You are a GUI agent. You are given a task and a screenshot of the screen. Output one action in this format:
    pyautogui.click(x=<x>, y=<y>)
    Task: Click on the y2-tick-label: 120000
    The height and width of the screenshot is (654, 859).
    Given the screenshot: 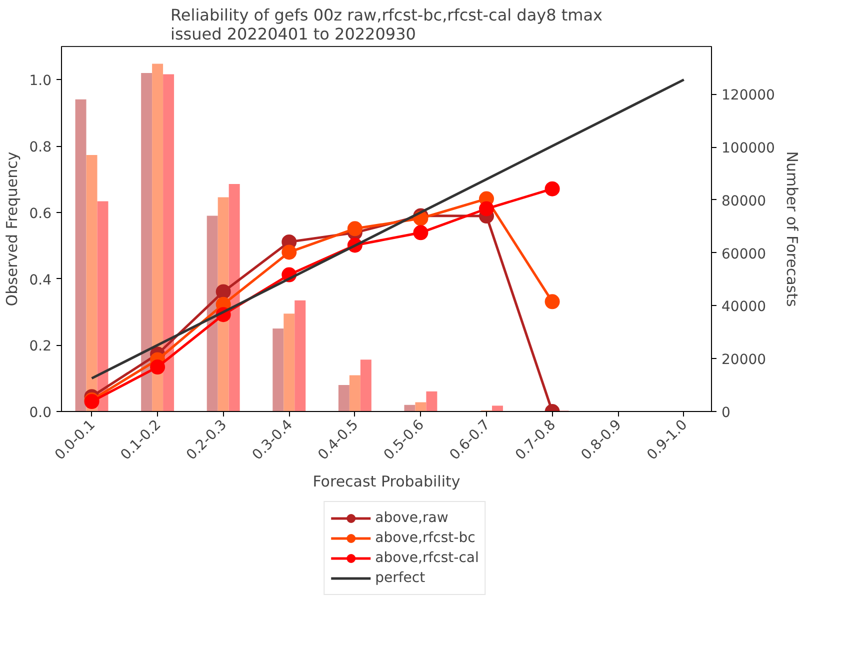 What is the action you would take?
    pyautogui.click(x=748, y=96)
    